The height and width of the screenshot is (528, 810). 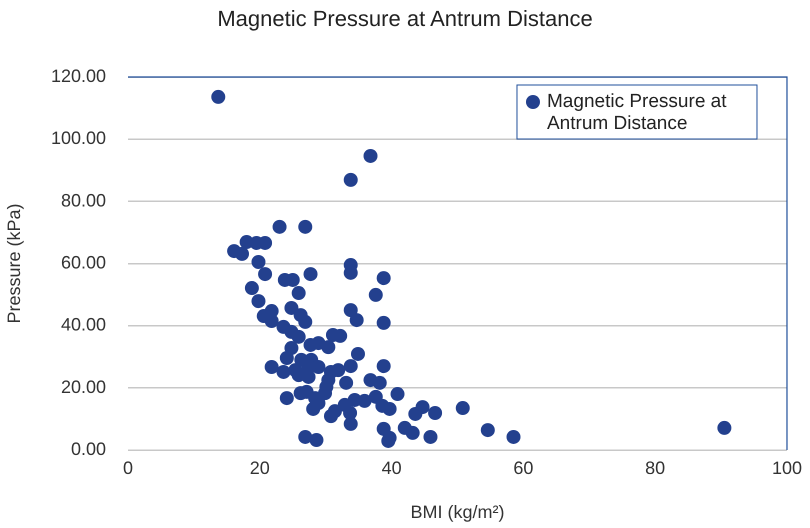 I want to click on y-tick-label: 40.00, so click(x=83, y=324).